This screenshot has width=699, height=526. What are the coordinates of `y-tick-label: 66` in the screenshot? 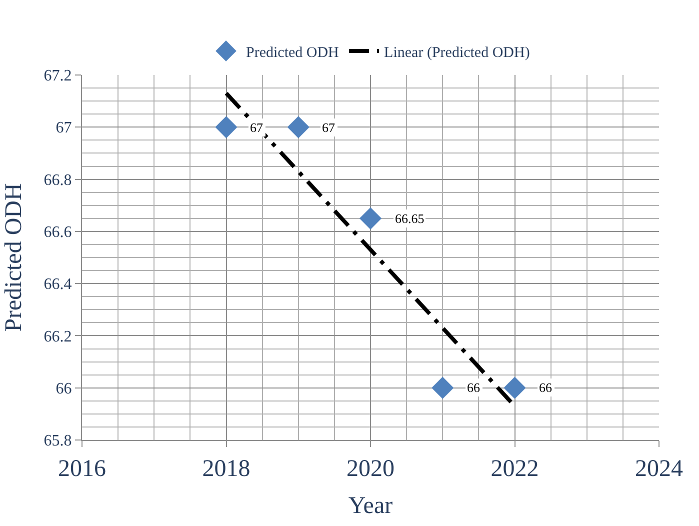 It's located at (64, 389).